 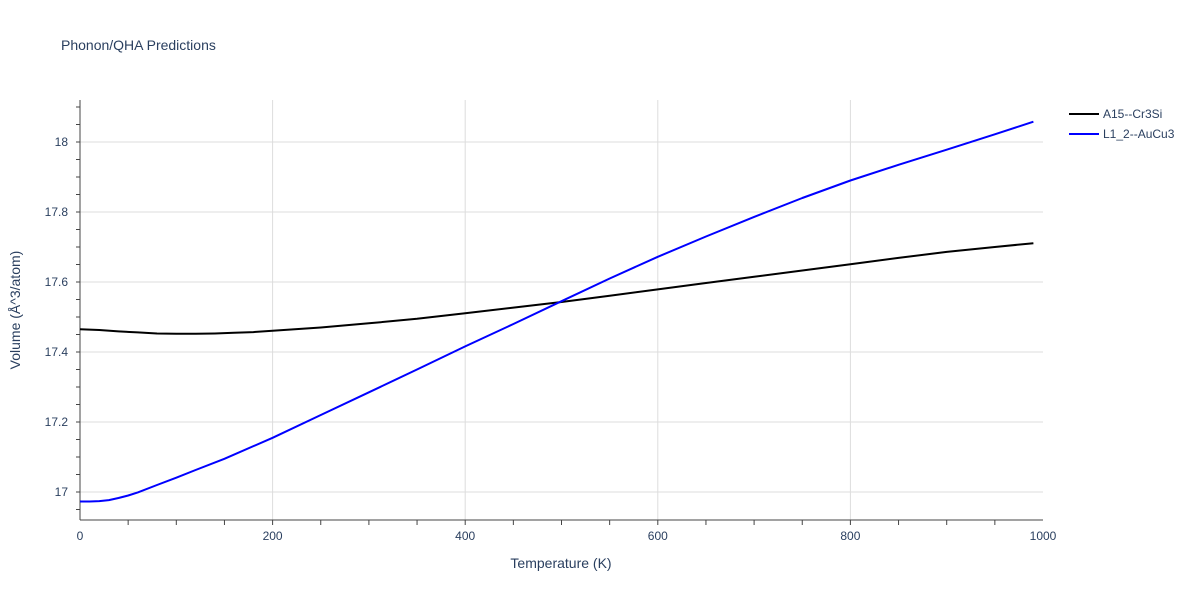 I want to click on legend-item: A15--Cr3Si, so click(x=1115, y=114).